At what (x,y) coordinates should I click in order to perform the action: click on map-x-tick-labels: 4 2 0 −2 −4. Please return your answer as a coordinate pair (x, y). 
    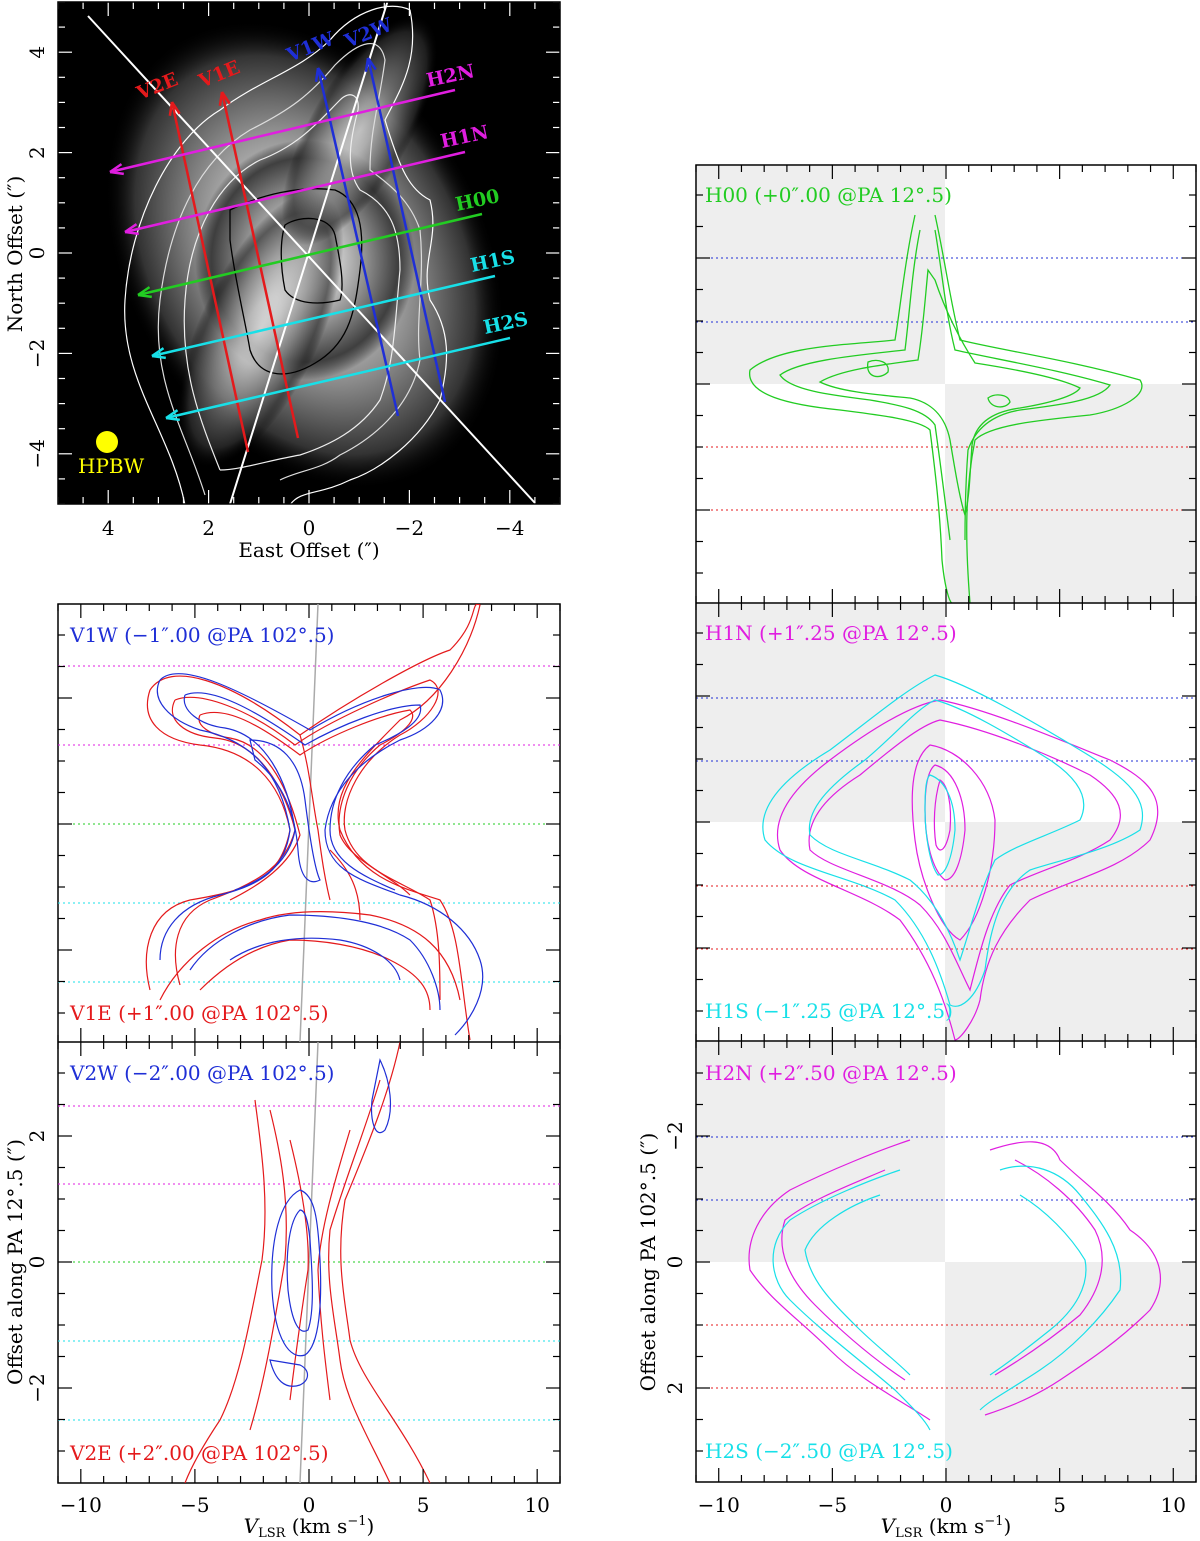
    Looking at the image, I should click on (313, 528).